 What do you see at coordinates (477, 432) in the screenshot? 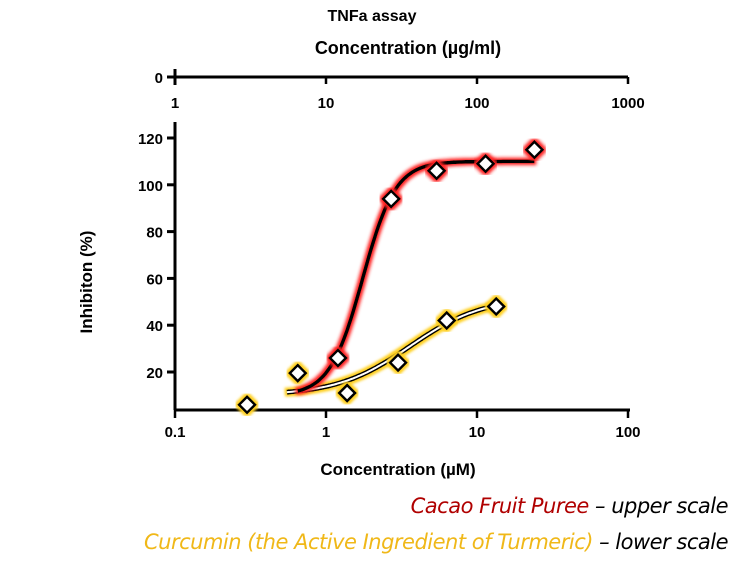
I see `x-tick-label: 10` at bounding box center [477, 432].